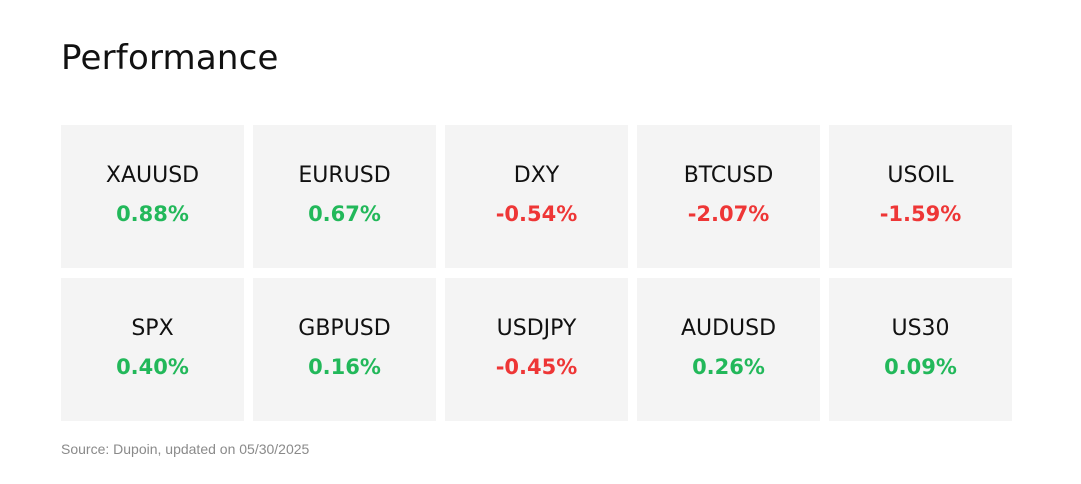 This screenshot has width=1081, height=484. Describe the element at coordinates (728, 196) in the screenshot. I see `instrument-tile: BTCUSD -2.07%` at that location.